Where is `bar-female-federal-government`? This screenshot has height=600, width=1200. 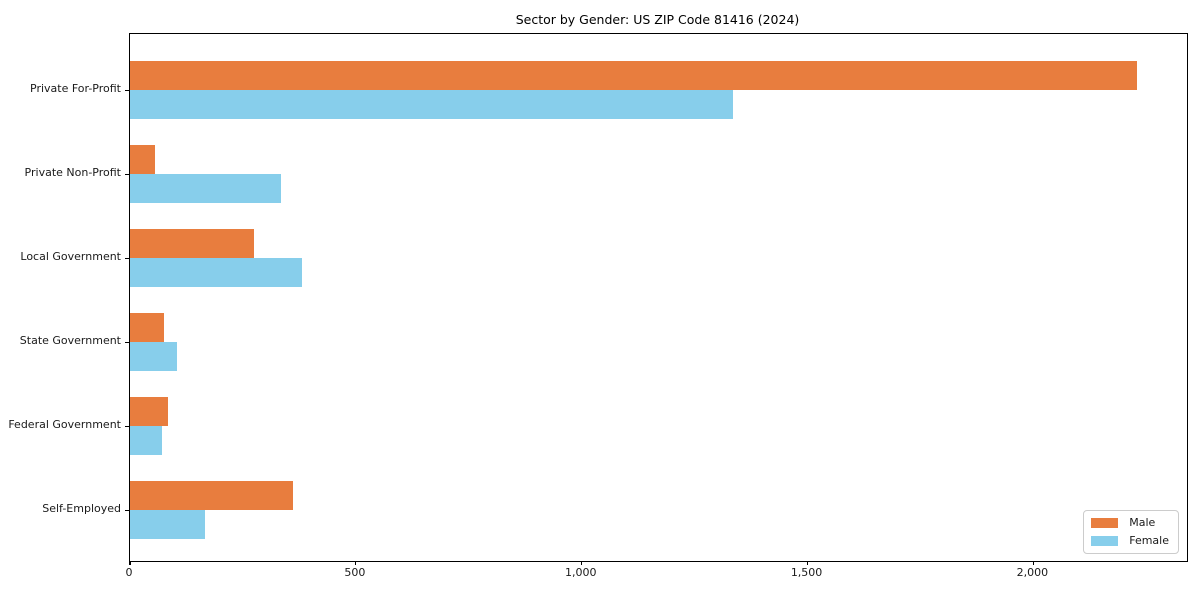
bar-female-federal-government is located at coordinates (146, 440).